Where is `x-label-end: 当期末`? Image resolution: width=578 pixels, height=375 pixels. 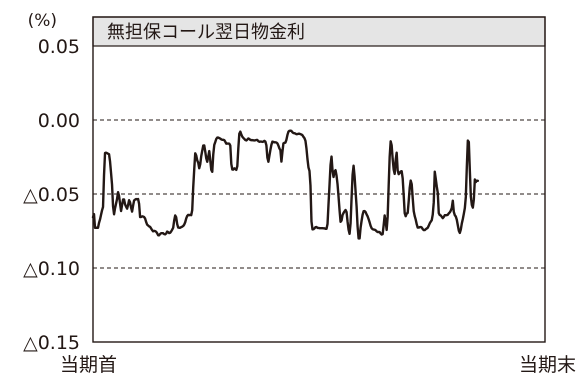 x-label-end: 当期末 is located at coordinates (547, 364).